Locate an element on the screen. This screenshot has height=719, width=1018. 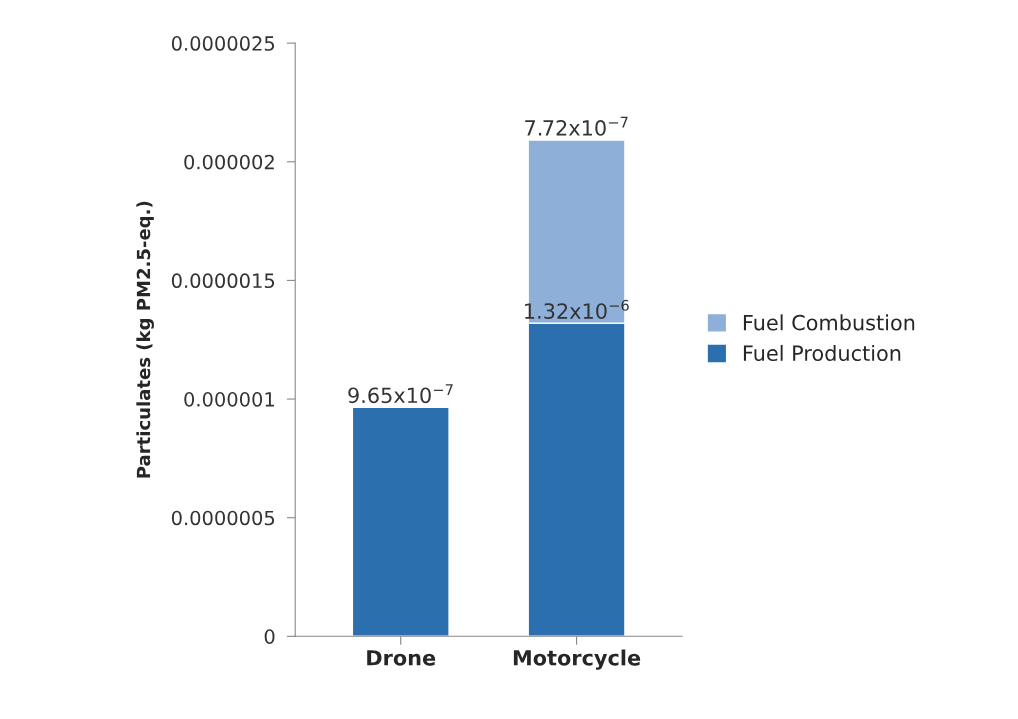
y-tick-label: 0.000002 is located at coordinates (229, 162).